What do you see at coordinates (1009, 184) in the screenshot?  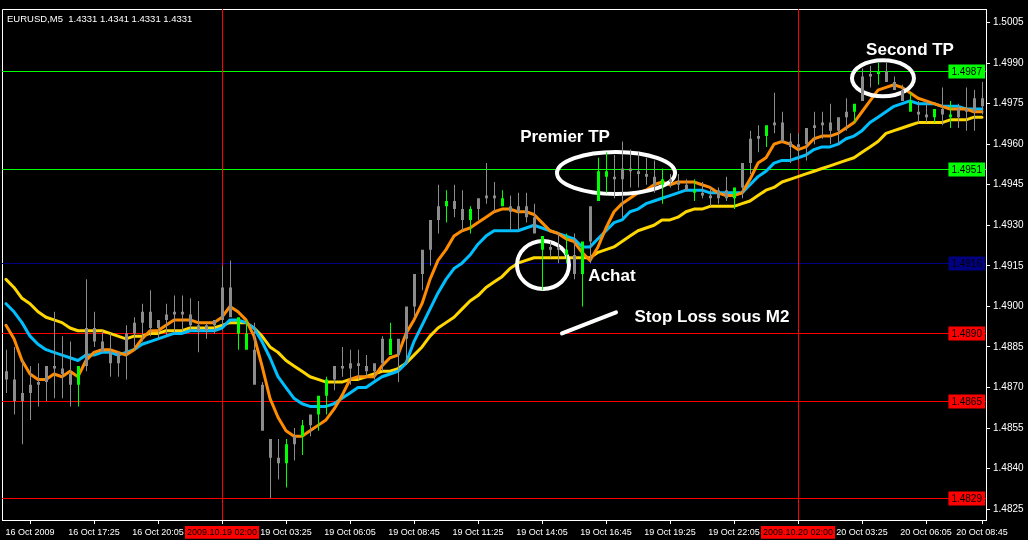 I see `y-tick-label: 1.4945` at bounding box center [1009, 184].